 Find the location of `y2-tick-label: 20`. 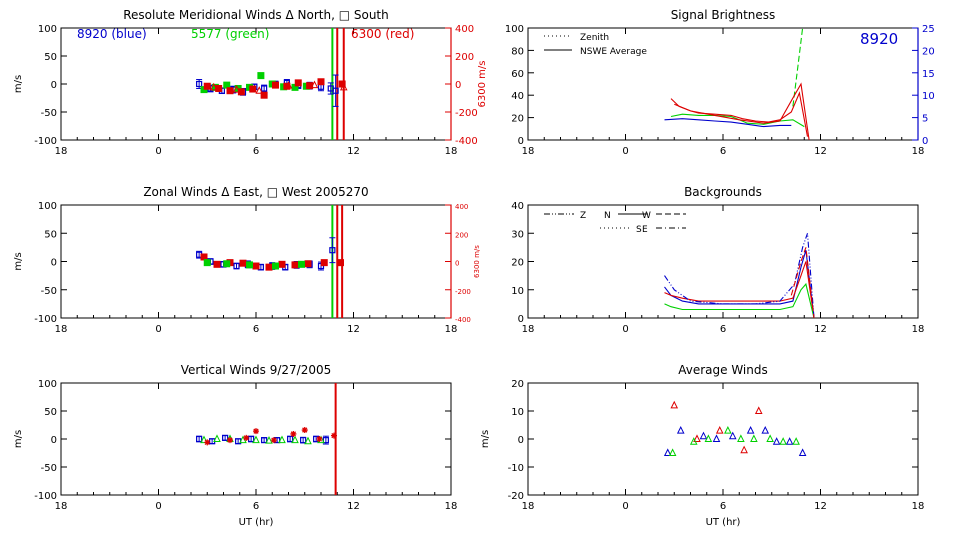

y2-tick-label: 20 is located at coordinates (928, 51).